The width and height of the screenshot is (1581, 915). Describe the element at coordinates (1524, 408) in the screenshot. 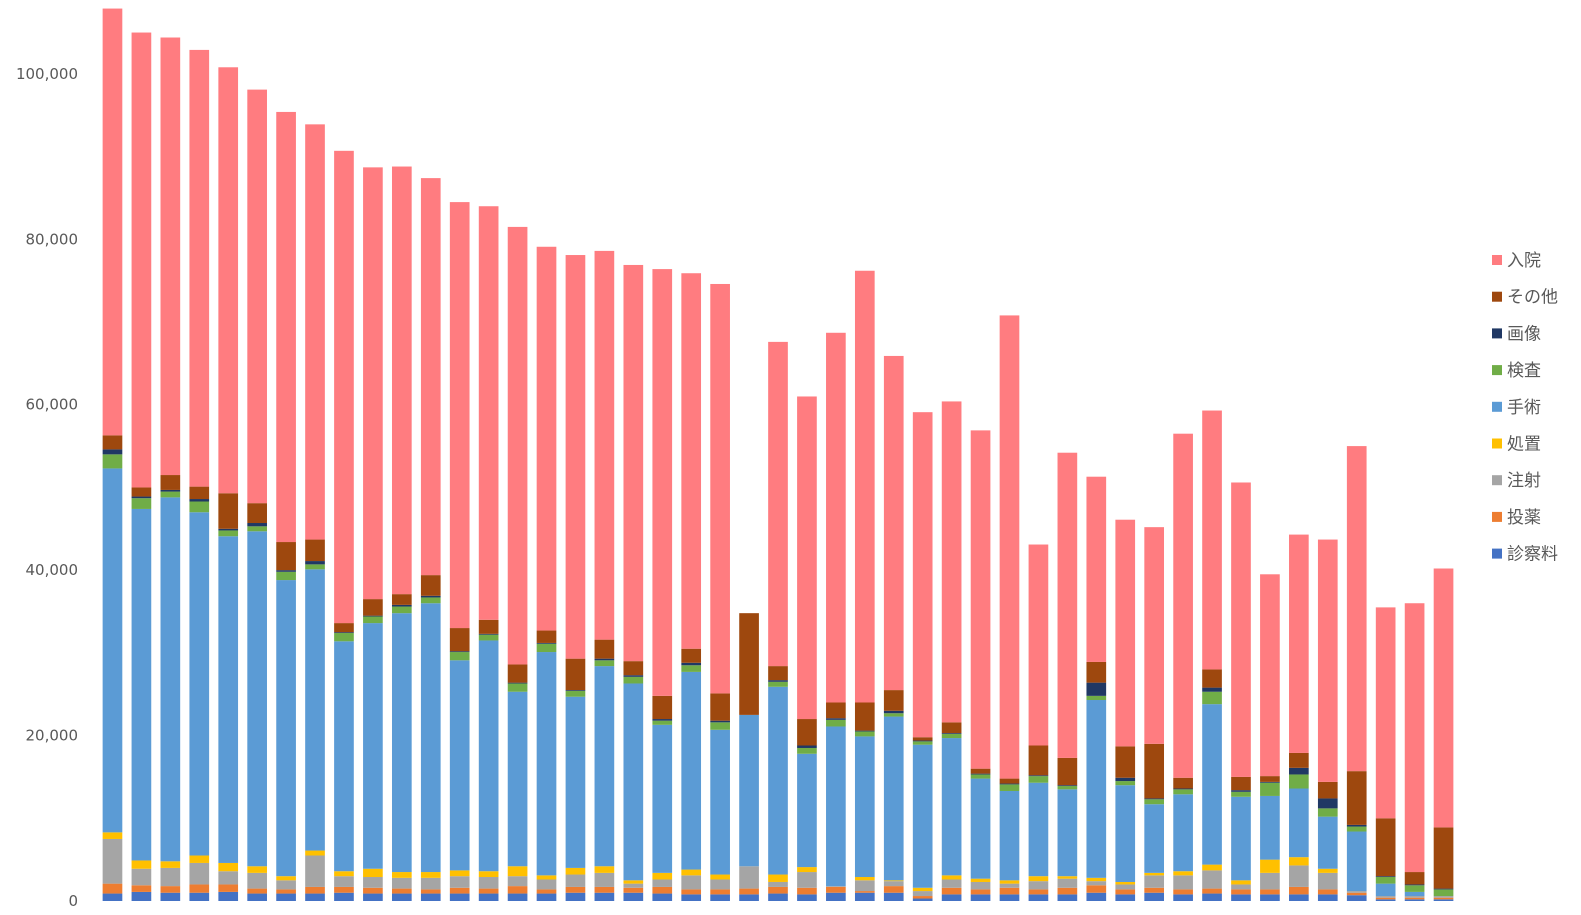

I see `legend-label: 手術` at that location.